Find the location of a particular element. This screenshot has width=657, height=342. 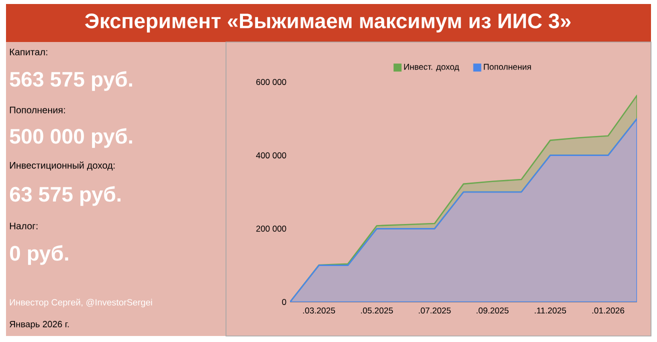

x-tick-label: .01.2026 is located at coordinates (608, 311).